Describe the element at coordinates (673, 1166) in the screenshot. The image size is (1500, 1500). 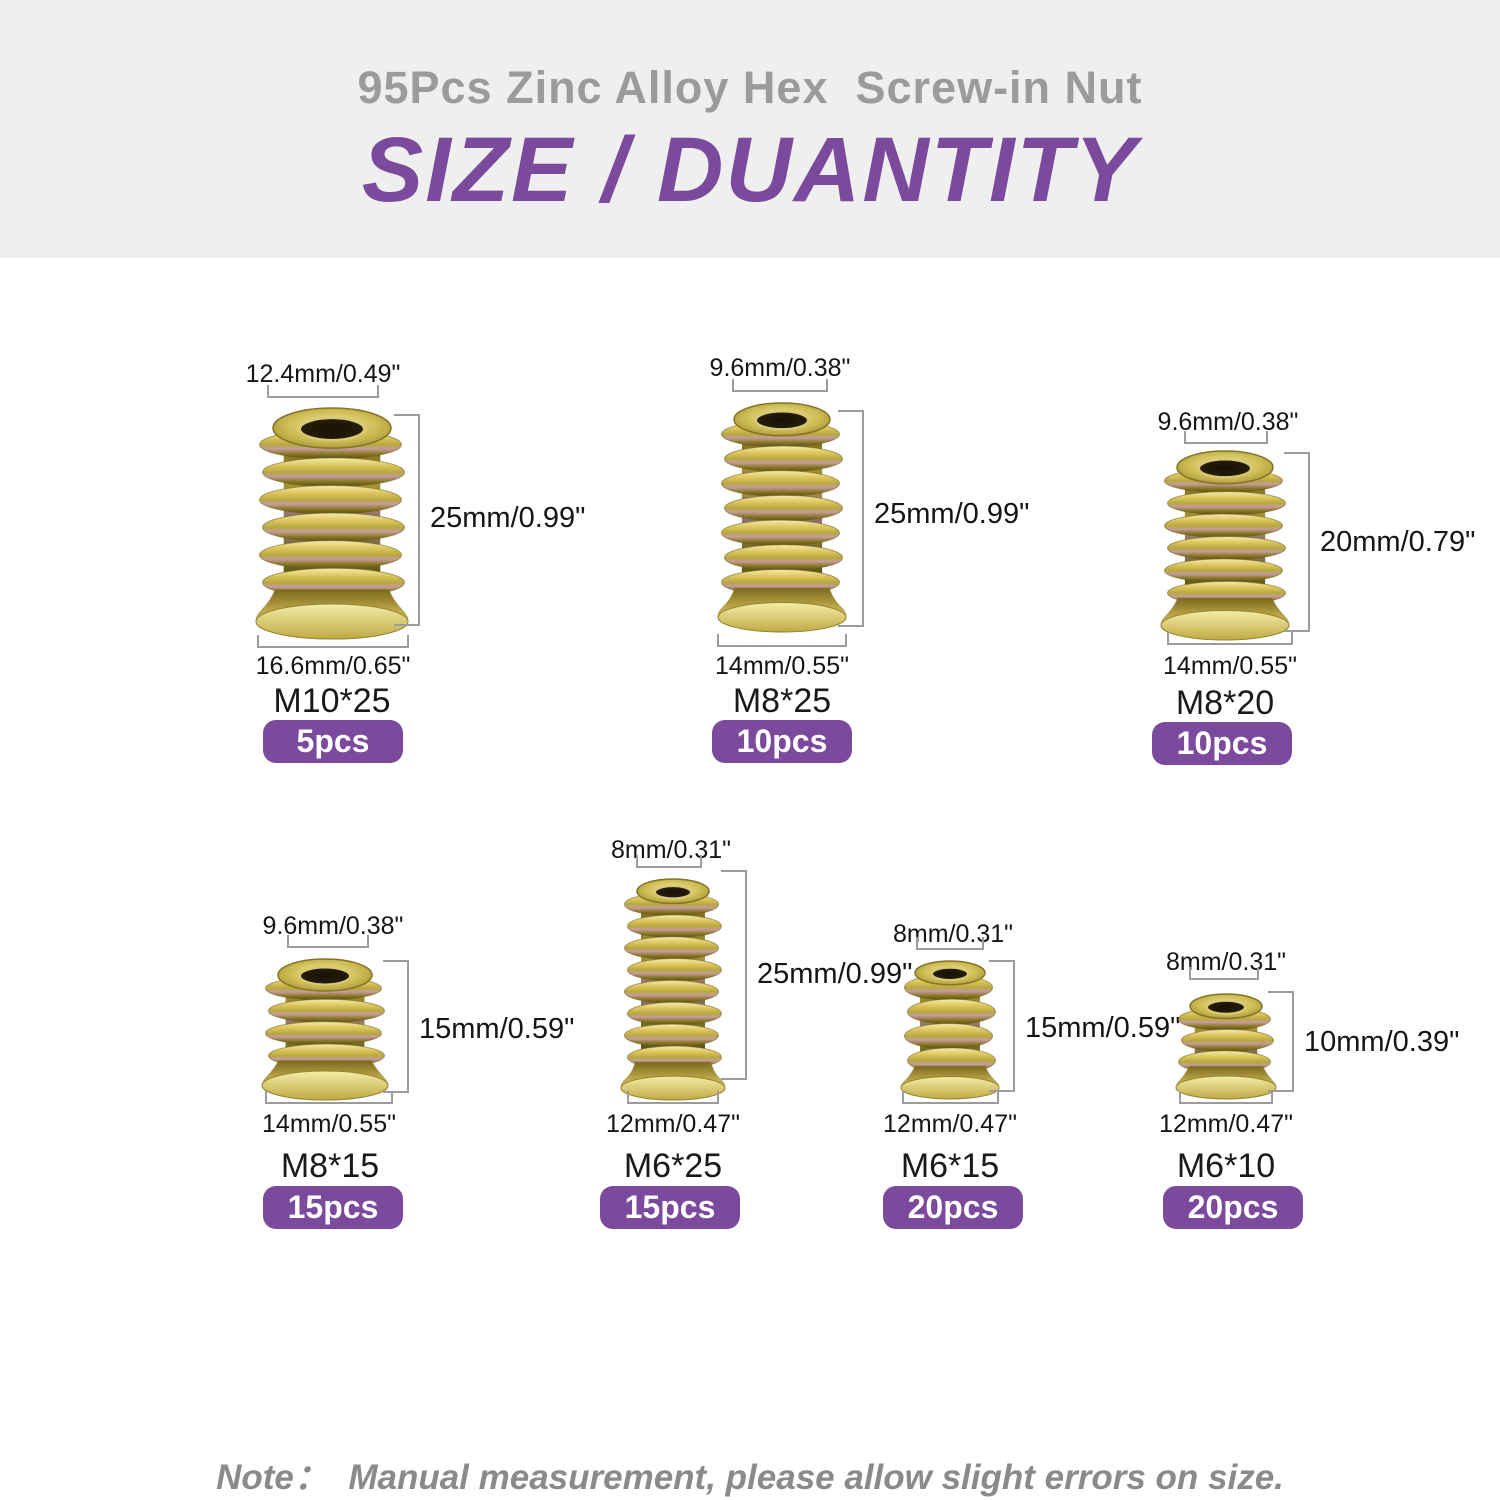
I see `product-size-name: M6*25` at that location.